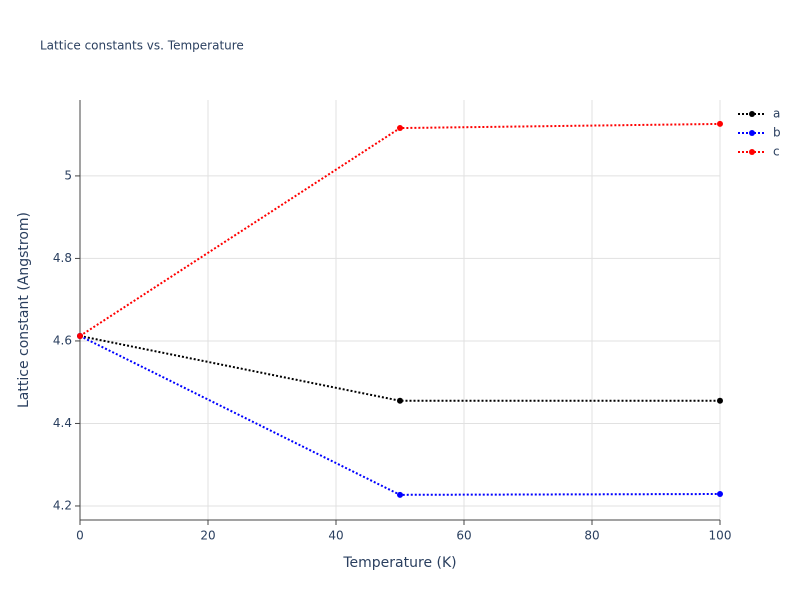 Image resolution: width=800 pixels, height=600 pixels. What do you see at coordinates (62, 340) in the screenshot?
I see `y-tick-label: 4.6` at bounding box center [62, 340].